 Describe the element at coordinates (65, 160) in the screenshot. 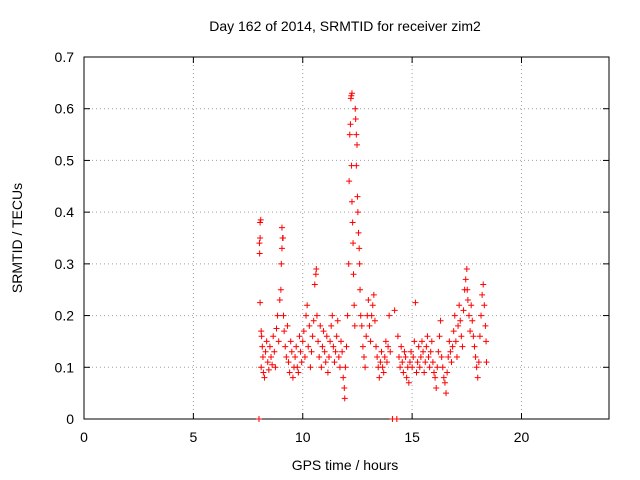

I see `y-tick-label: 0.5` at that location.